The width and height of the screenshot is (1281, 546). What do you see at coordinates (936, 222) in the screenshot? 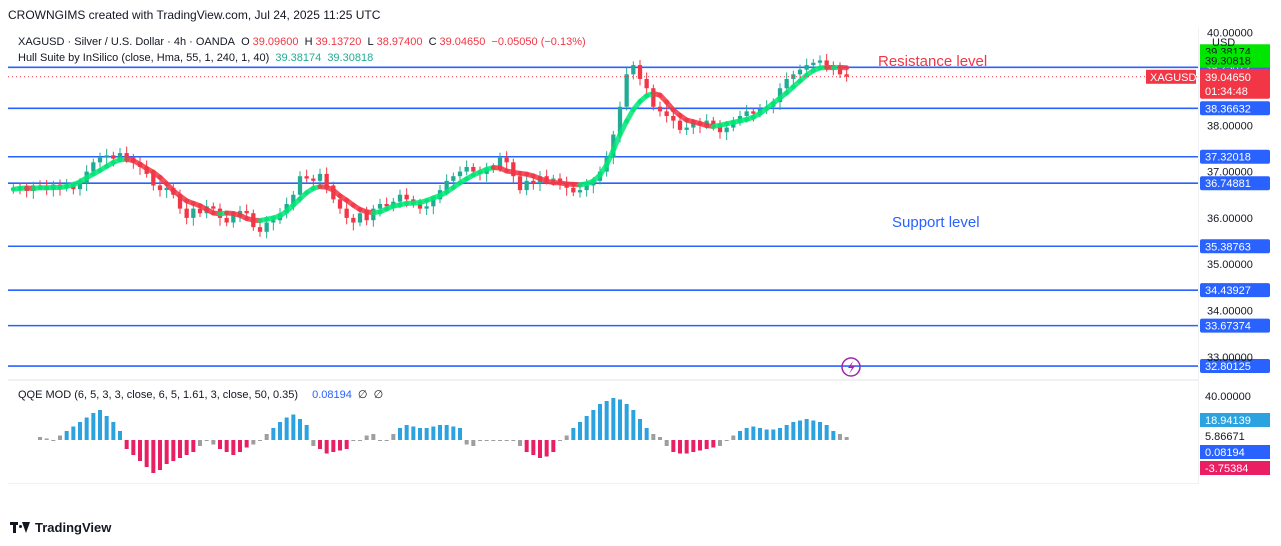
I see `support-annotation: Support level` at bounding box center [936, 222].